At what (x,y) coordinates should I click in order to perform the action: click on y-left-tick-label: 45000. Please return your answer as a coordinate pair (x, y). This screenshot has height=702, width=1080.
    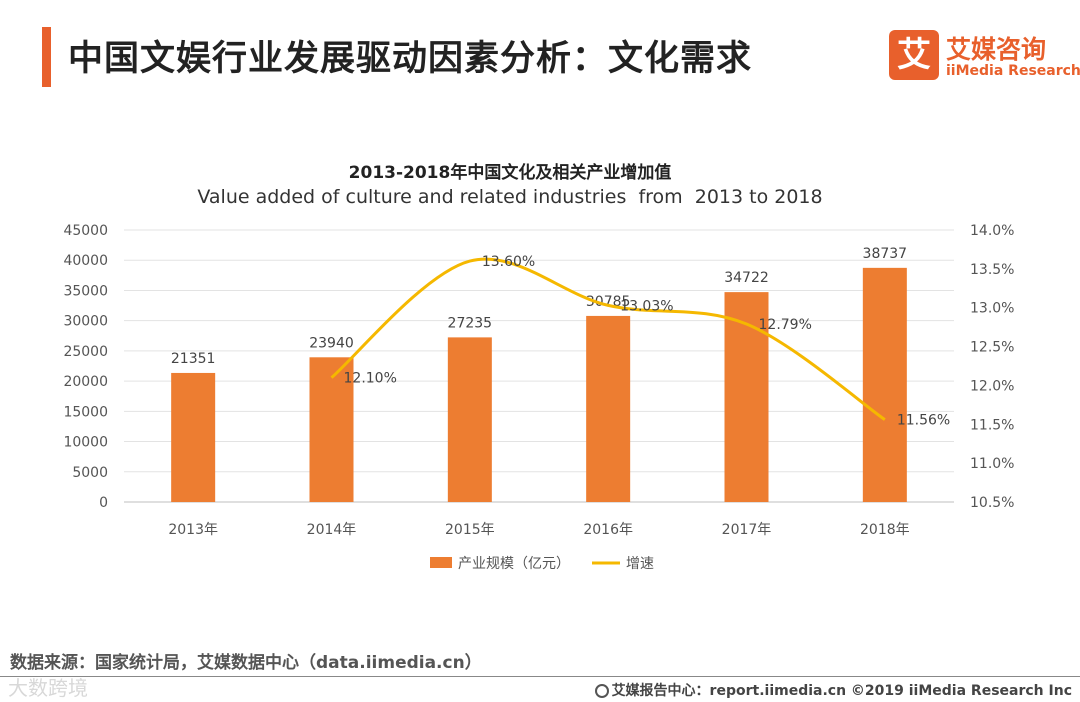
    Looking at the image, I should click on (85, 231).